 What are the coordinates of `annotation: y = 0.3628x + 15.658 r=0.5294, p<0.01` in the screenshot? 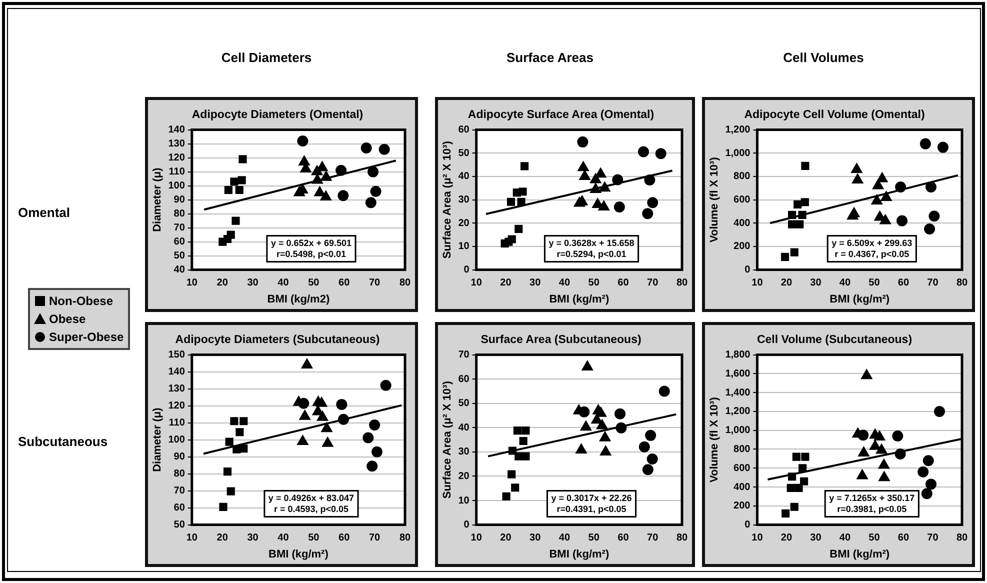 It's located at (591, 248).